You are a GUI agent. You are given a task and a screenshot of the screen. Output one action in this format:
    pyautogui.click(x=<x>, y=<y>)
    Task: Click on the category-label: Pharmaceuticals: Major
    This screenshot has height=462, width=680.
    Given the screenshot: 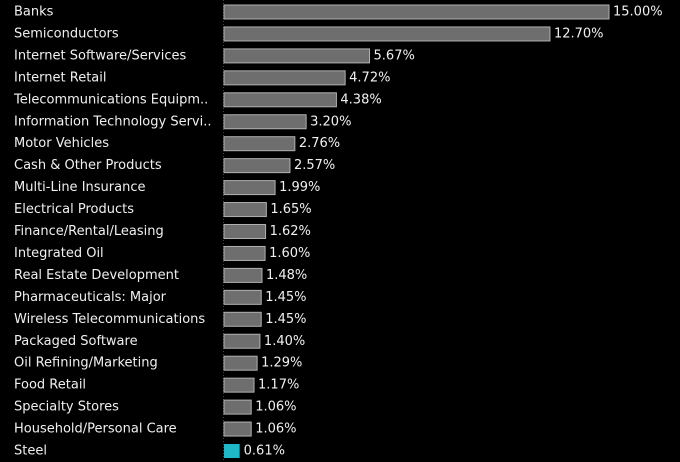 What is the action you would take?
    pyautogui.click(x=90, y=297)
    